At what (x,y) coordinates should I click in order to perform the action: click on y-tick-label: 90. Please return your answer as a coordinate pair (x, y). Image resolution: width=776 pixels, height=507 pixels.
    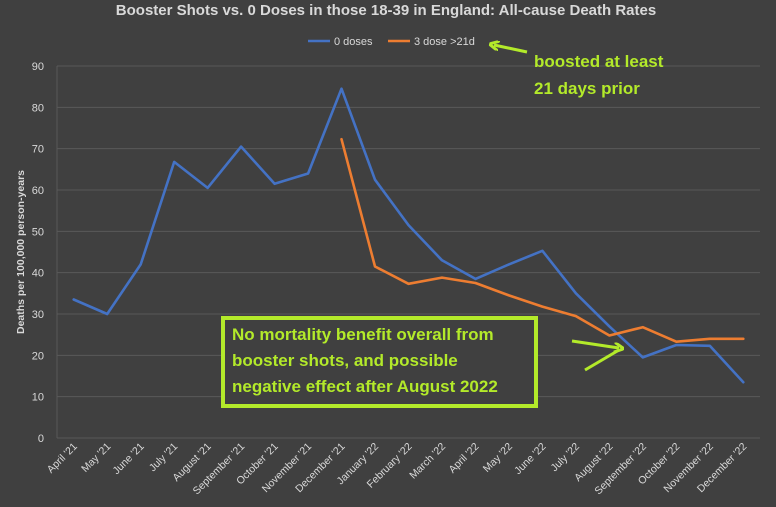
    Looking at the image, I should click on (38, 67).